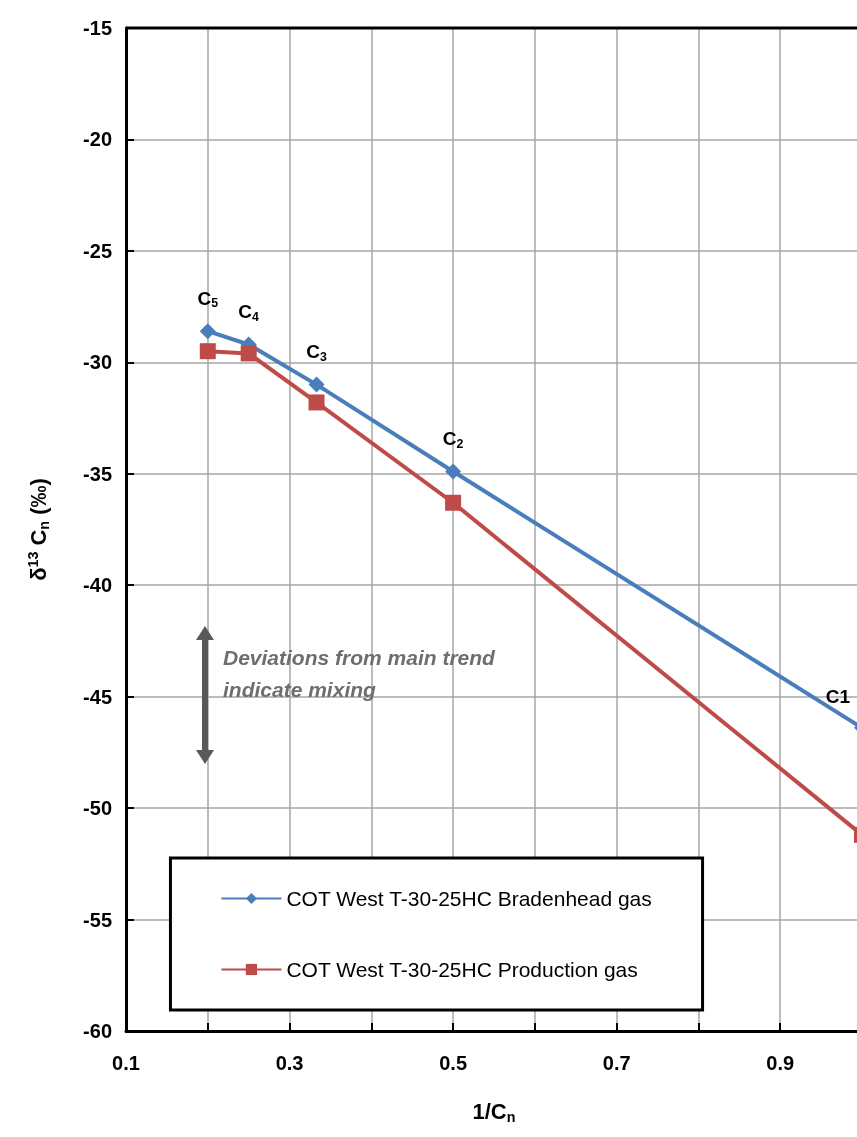  Describe the element at coordinates (97, 1031) in the screenshot. I see `y-tick-label: -60` at that location.